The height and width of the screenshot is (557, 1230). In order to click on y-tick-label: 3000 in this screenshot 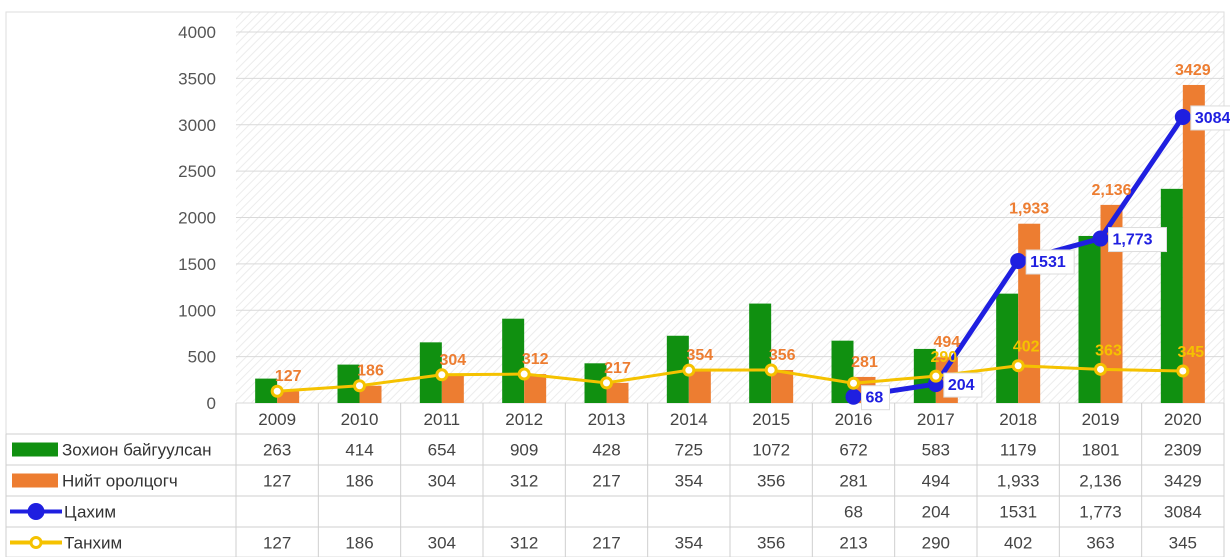, I will do `click(197, 125)`.